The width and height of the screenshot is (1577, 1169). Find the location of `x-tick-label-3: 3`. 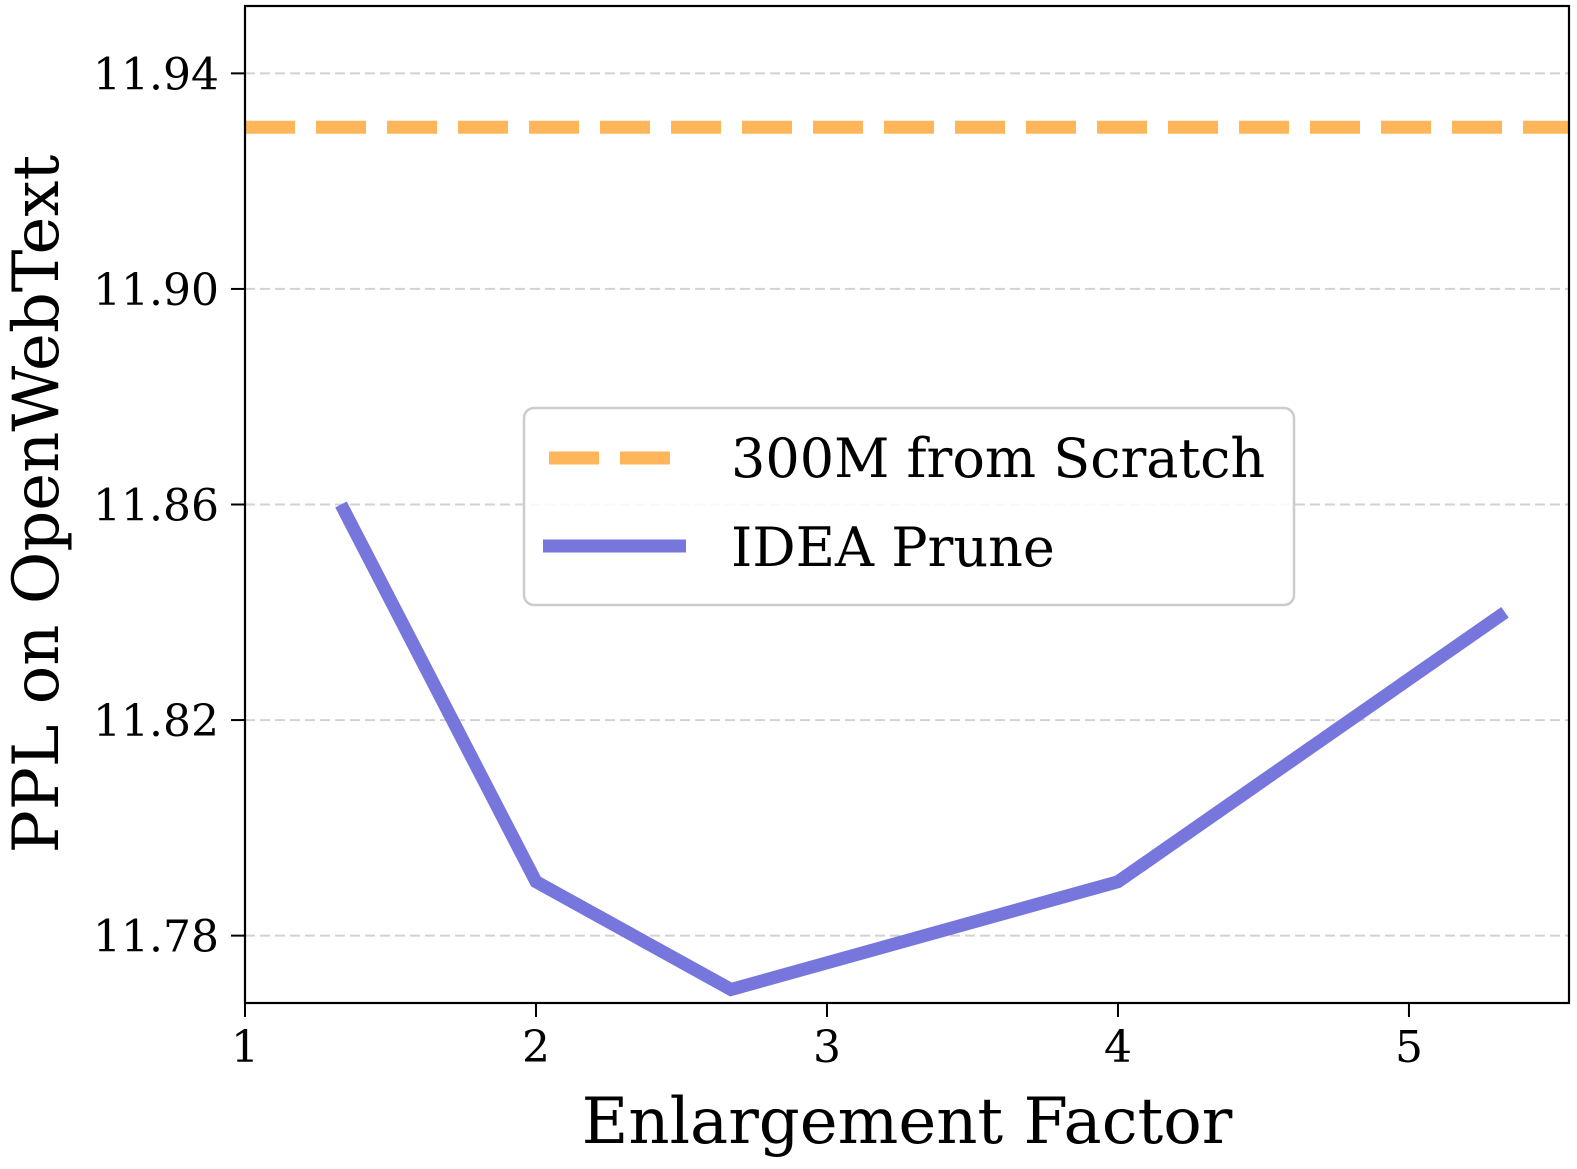

x-tick-label-3: 3 is located at coordinates (827, 1047).